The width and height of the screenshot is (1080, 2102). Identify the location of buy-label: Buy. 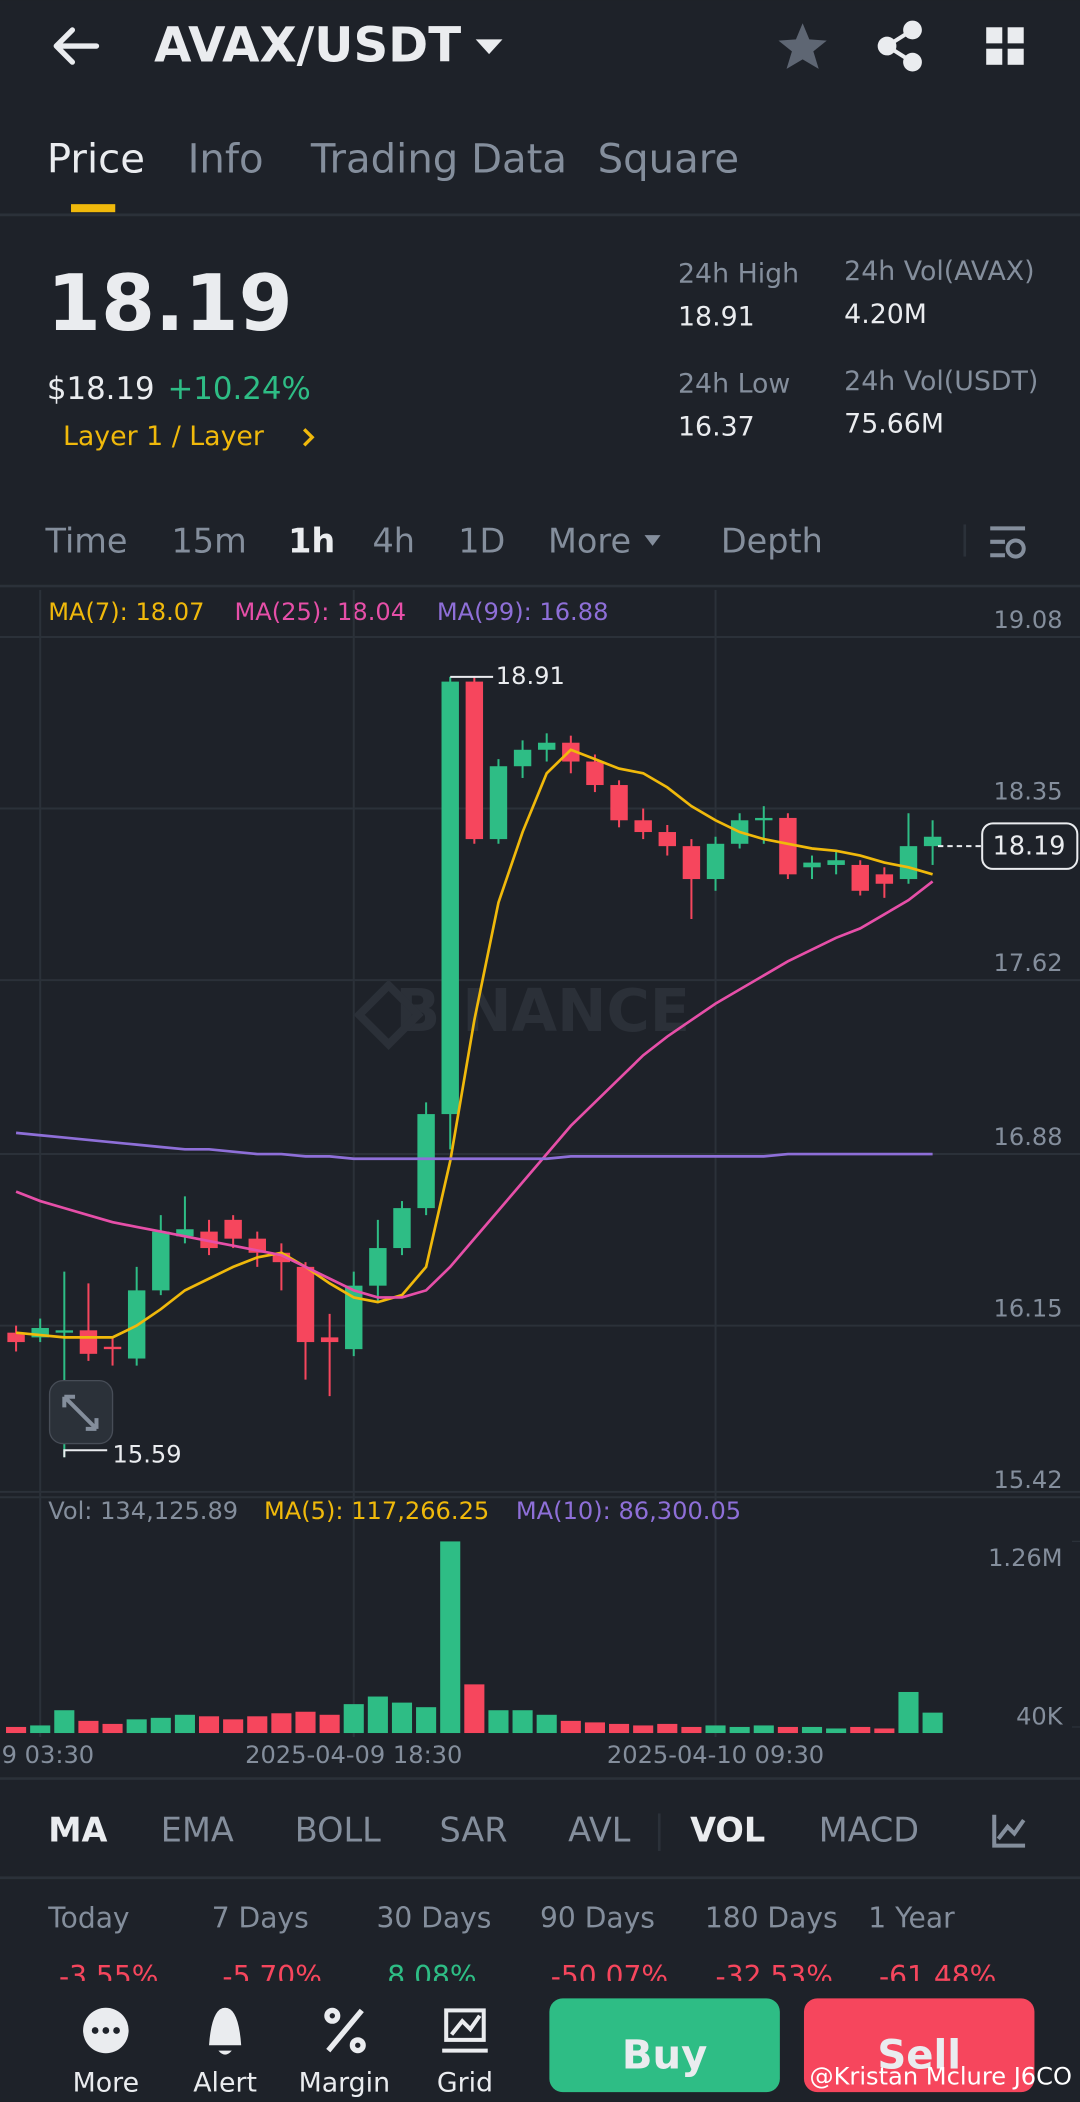
(664, 2055).